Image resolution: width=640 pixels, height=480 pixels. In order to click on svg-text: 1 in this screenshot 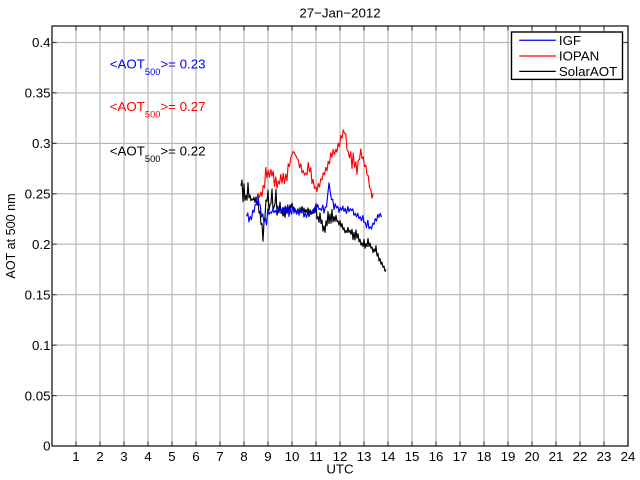, I will do `click(75, 456)`.